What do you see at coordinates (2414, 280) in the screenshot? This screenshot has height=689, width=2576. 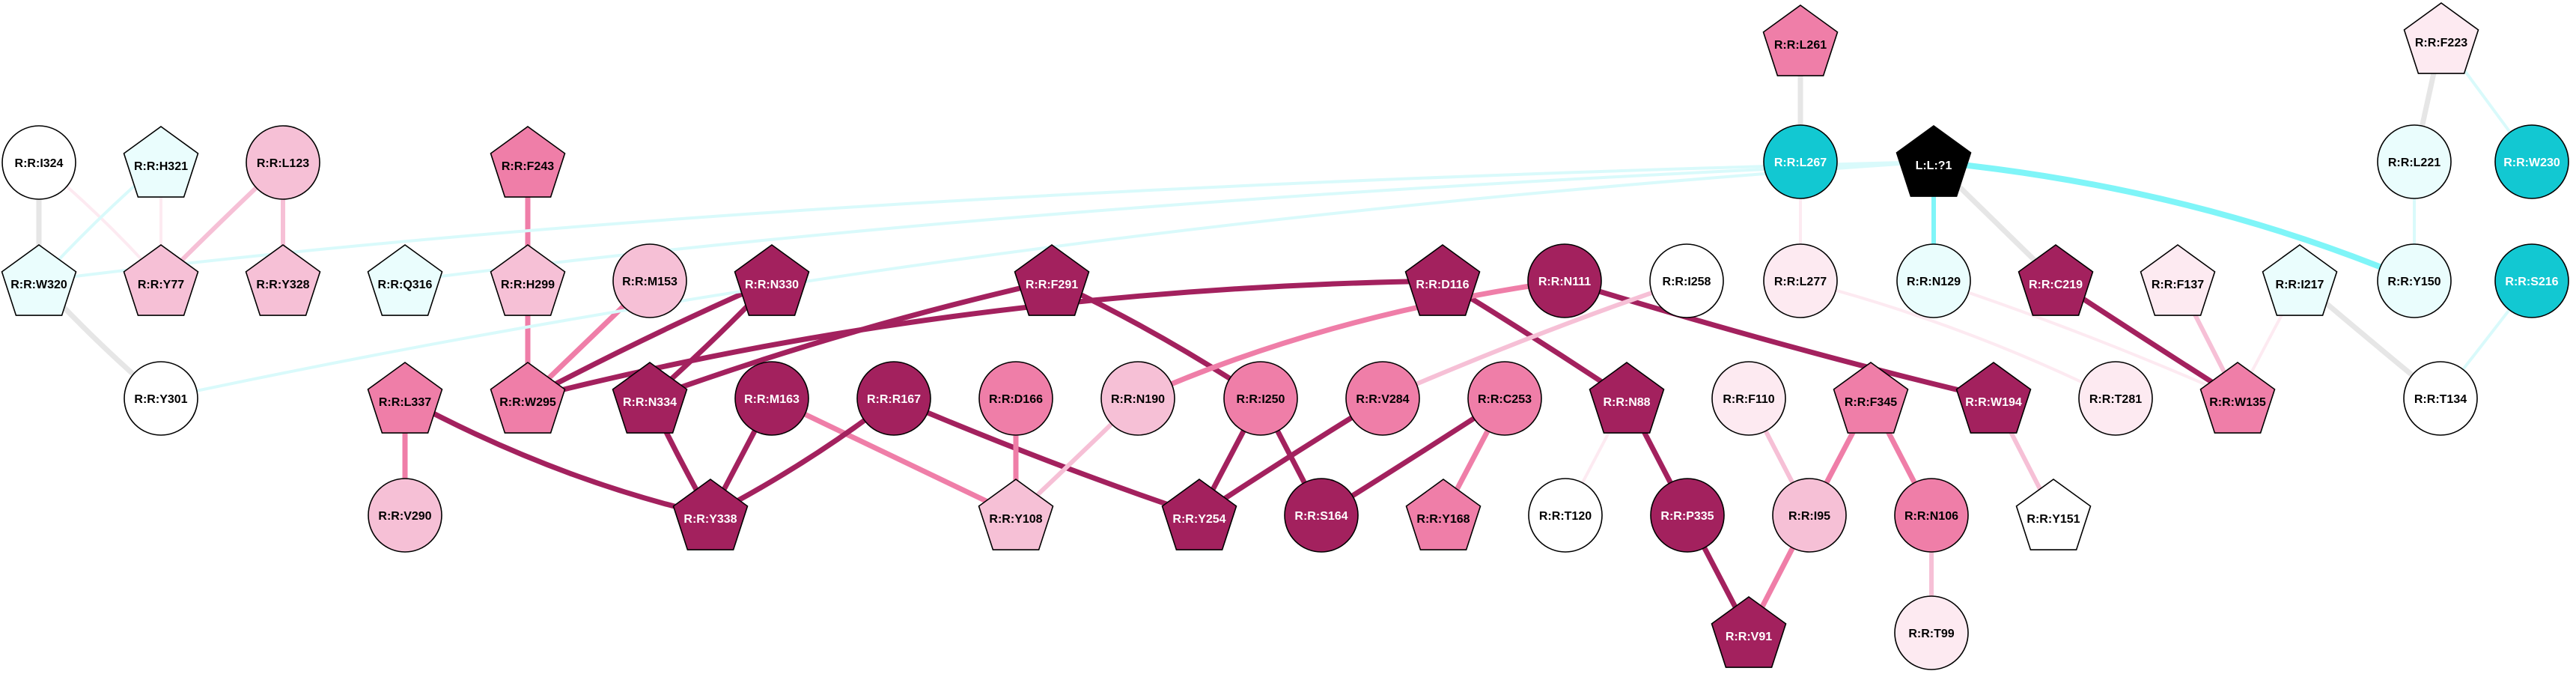 I see `node-r-r-y150: R:R:Y150` at bounding box center [2414, 280].